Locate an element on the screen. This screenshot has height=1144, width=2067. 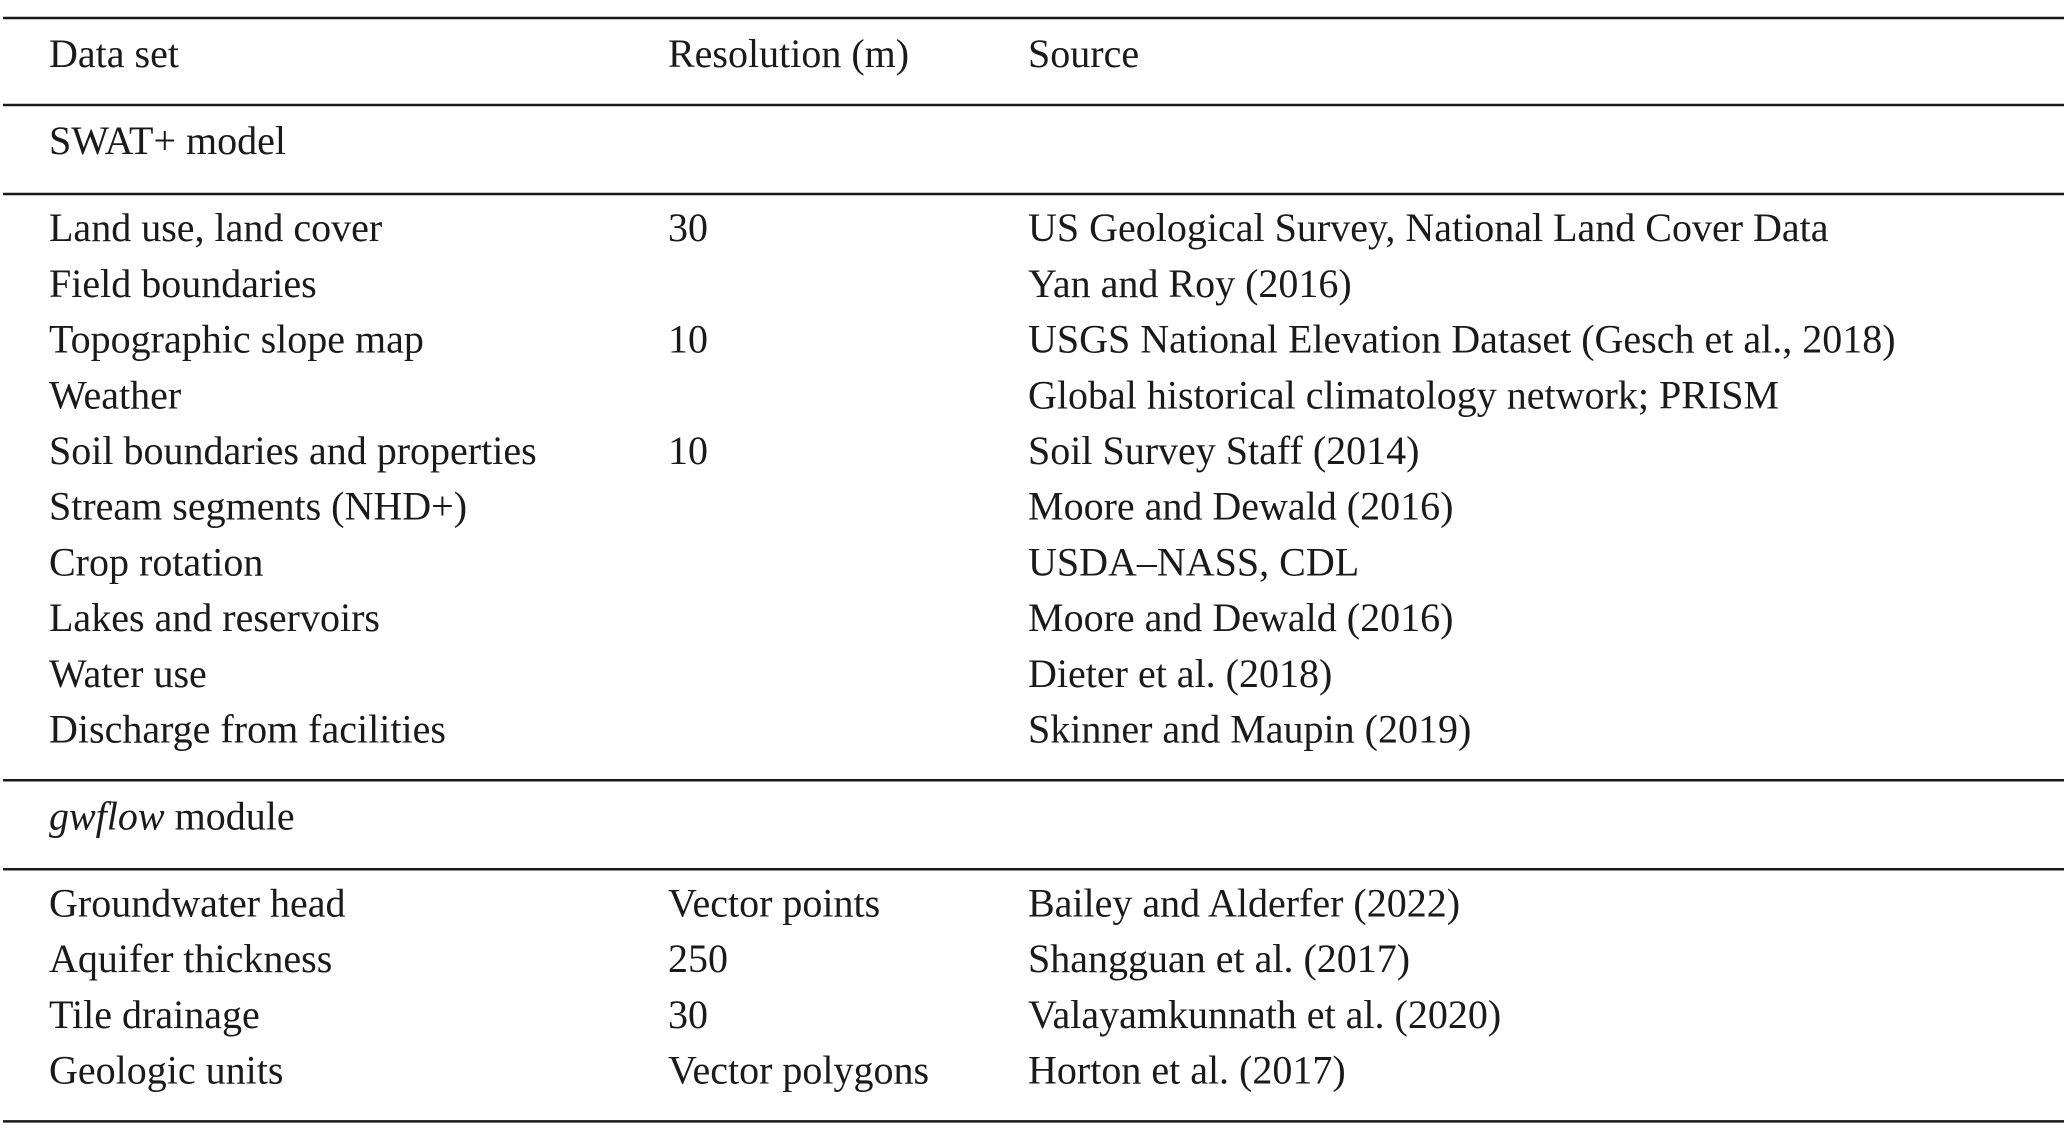
table-cell: Discharge from facilities is located at coordinates (247, 728).